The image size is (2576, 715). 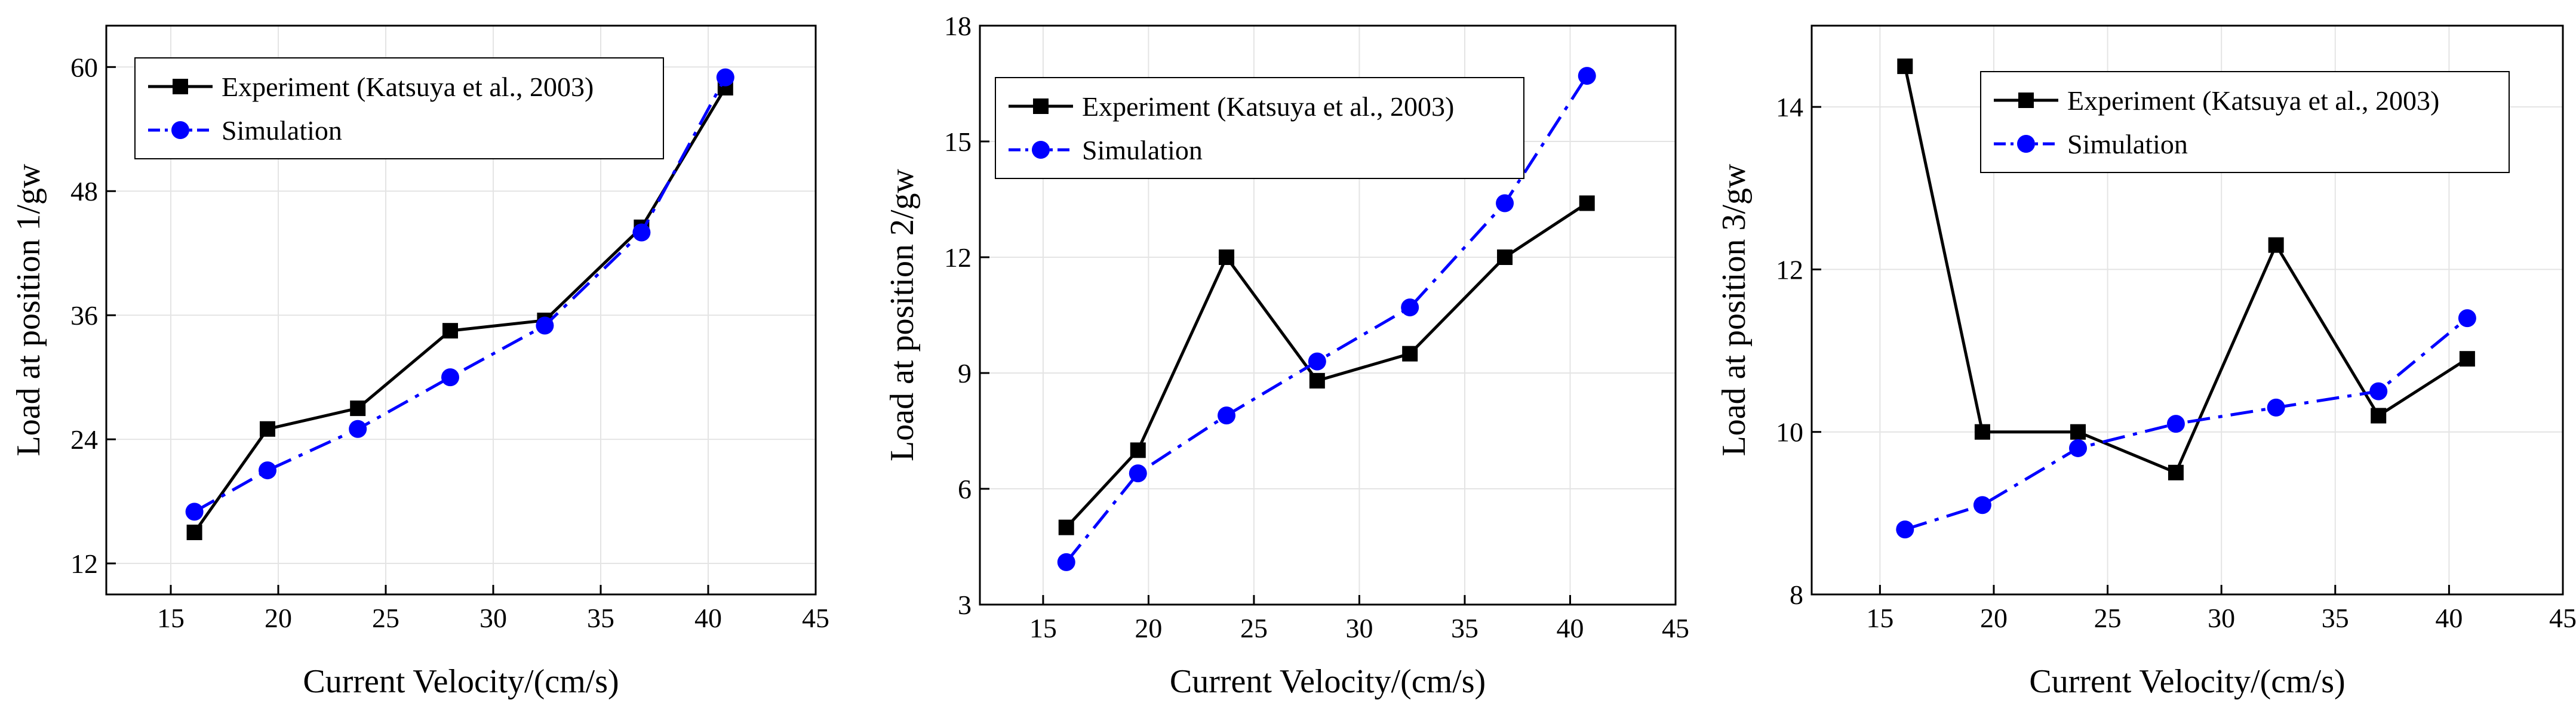 What do you see at coordinates (84, 67) in the screenshot?
I see `y-tick-label: 60` at bounding box center [84, 67].